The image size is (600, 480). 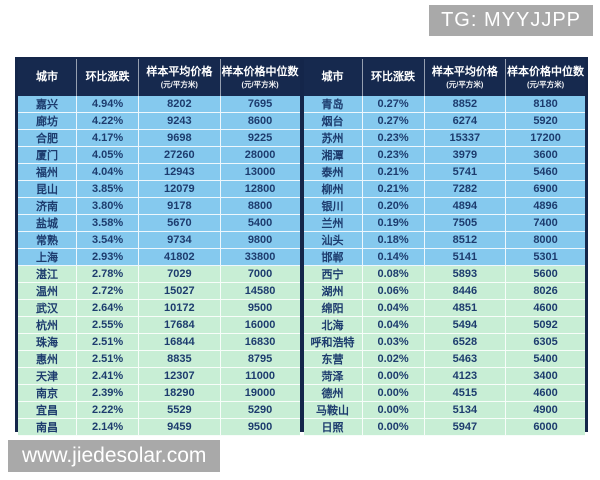 What do you see at coordinates (108, 291) in the screenshot?
I see `cell-mom-change: 2.72%` at bounding box center [108, 291].